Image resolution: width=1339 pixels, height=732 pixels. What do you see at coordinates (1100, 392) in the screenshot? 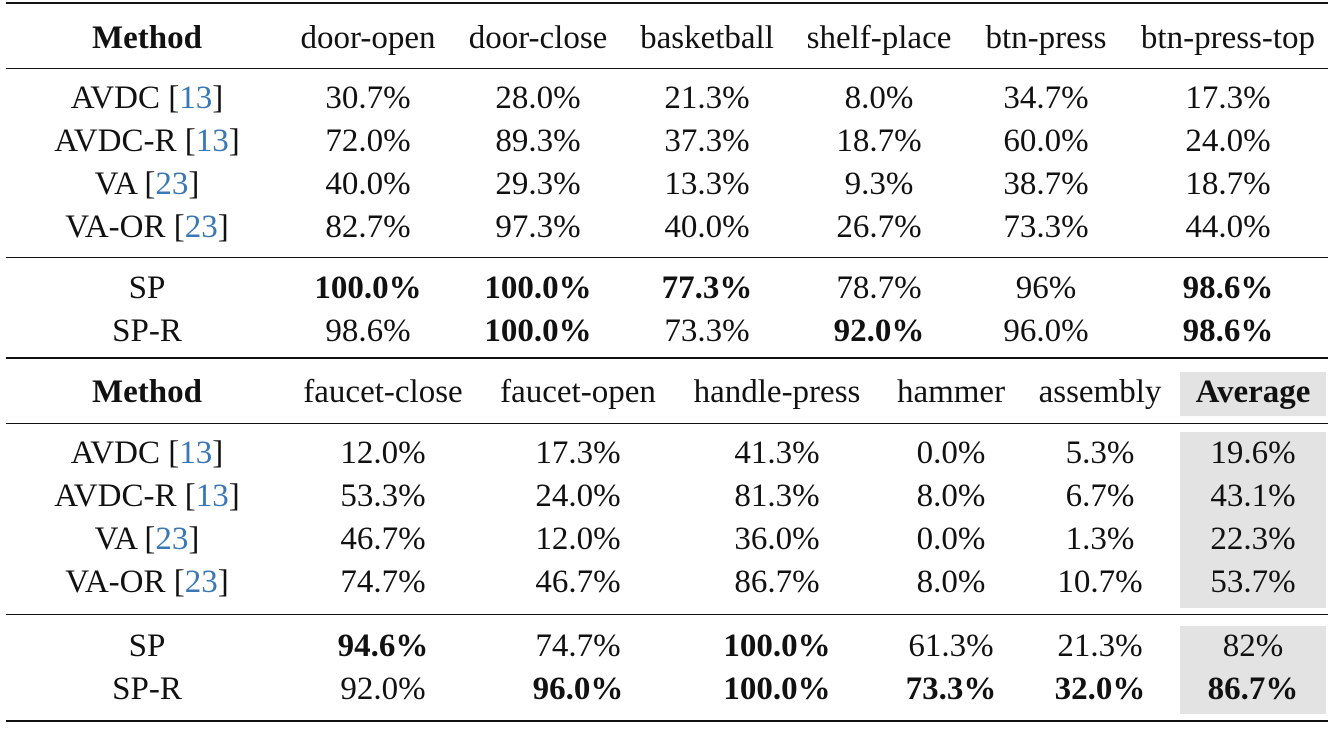
I see `column-header: assembly` at bounding box center [1100, 392].